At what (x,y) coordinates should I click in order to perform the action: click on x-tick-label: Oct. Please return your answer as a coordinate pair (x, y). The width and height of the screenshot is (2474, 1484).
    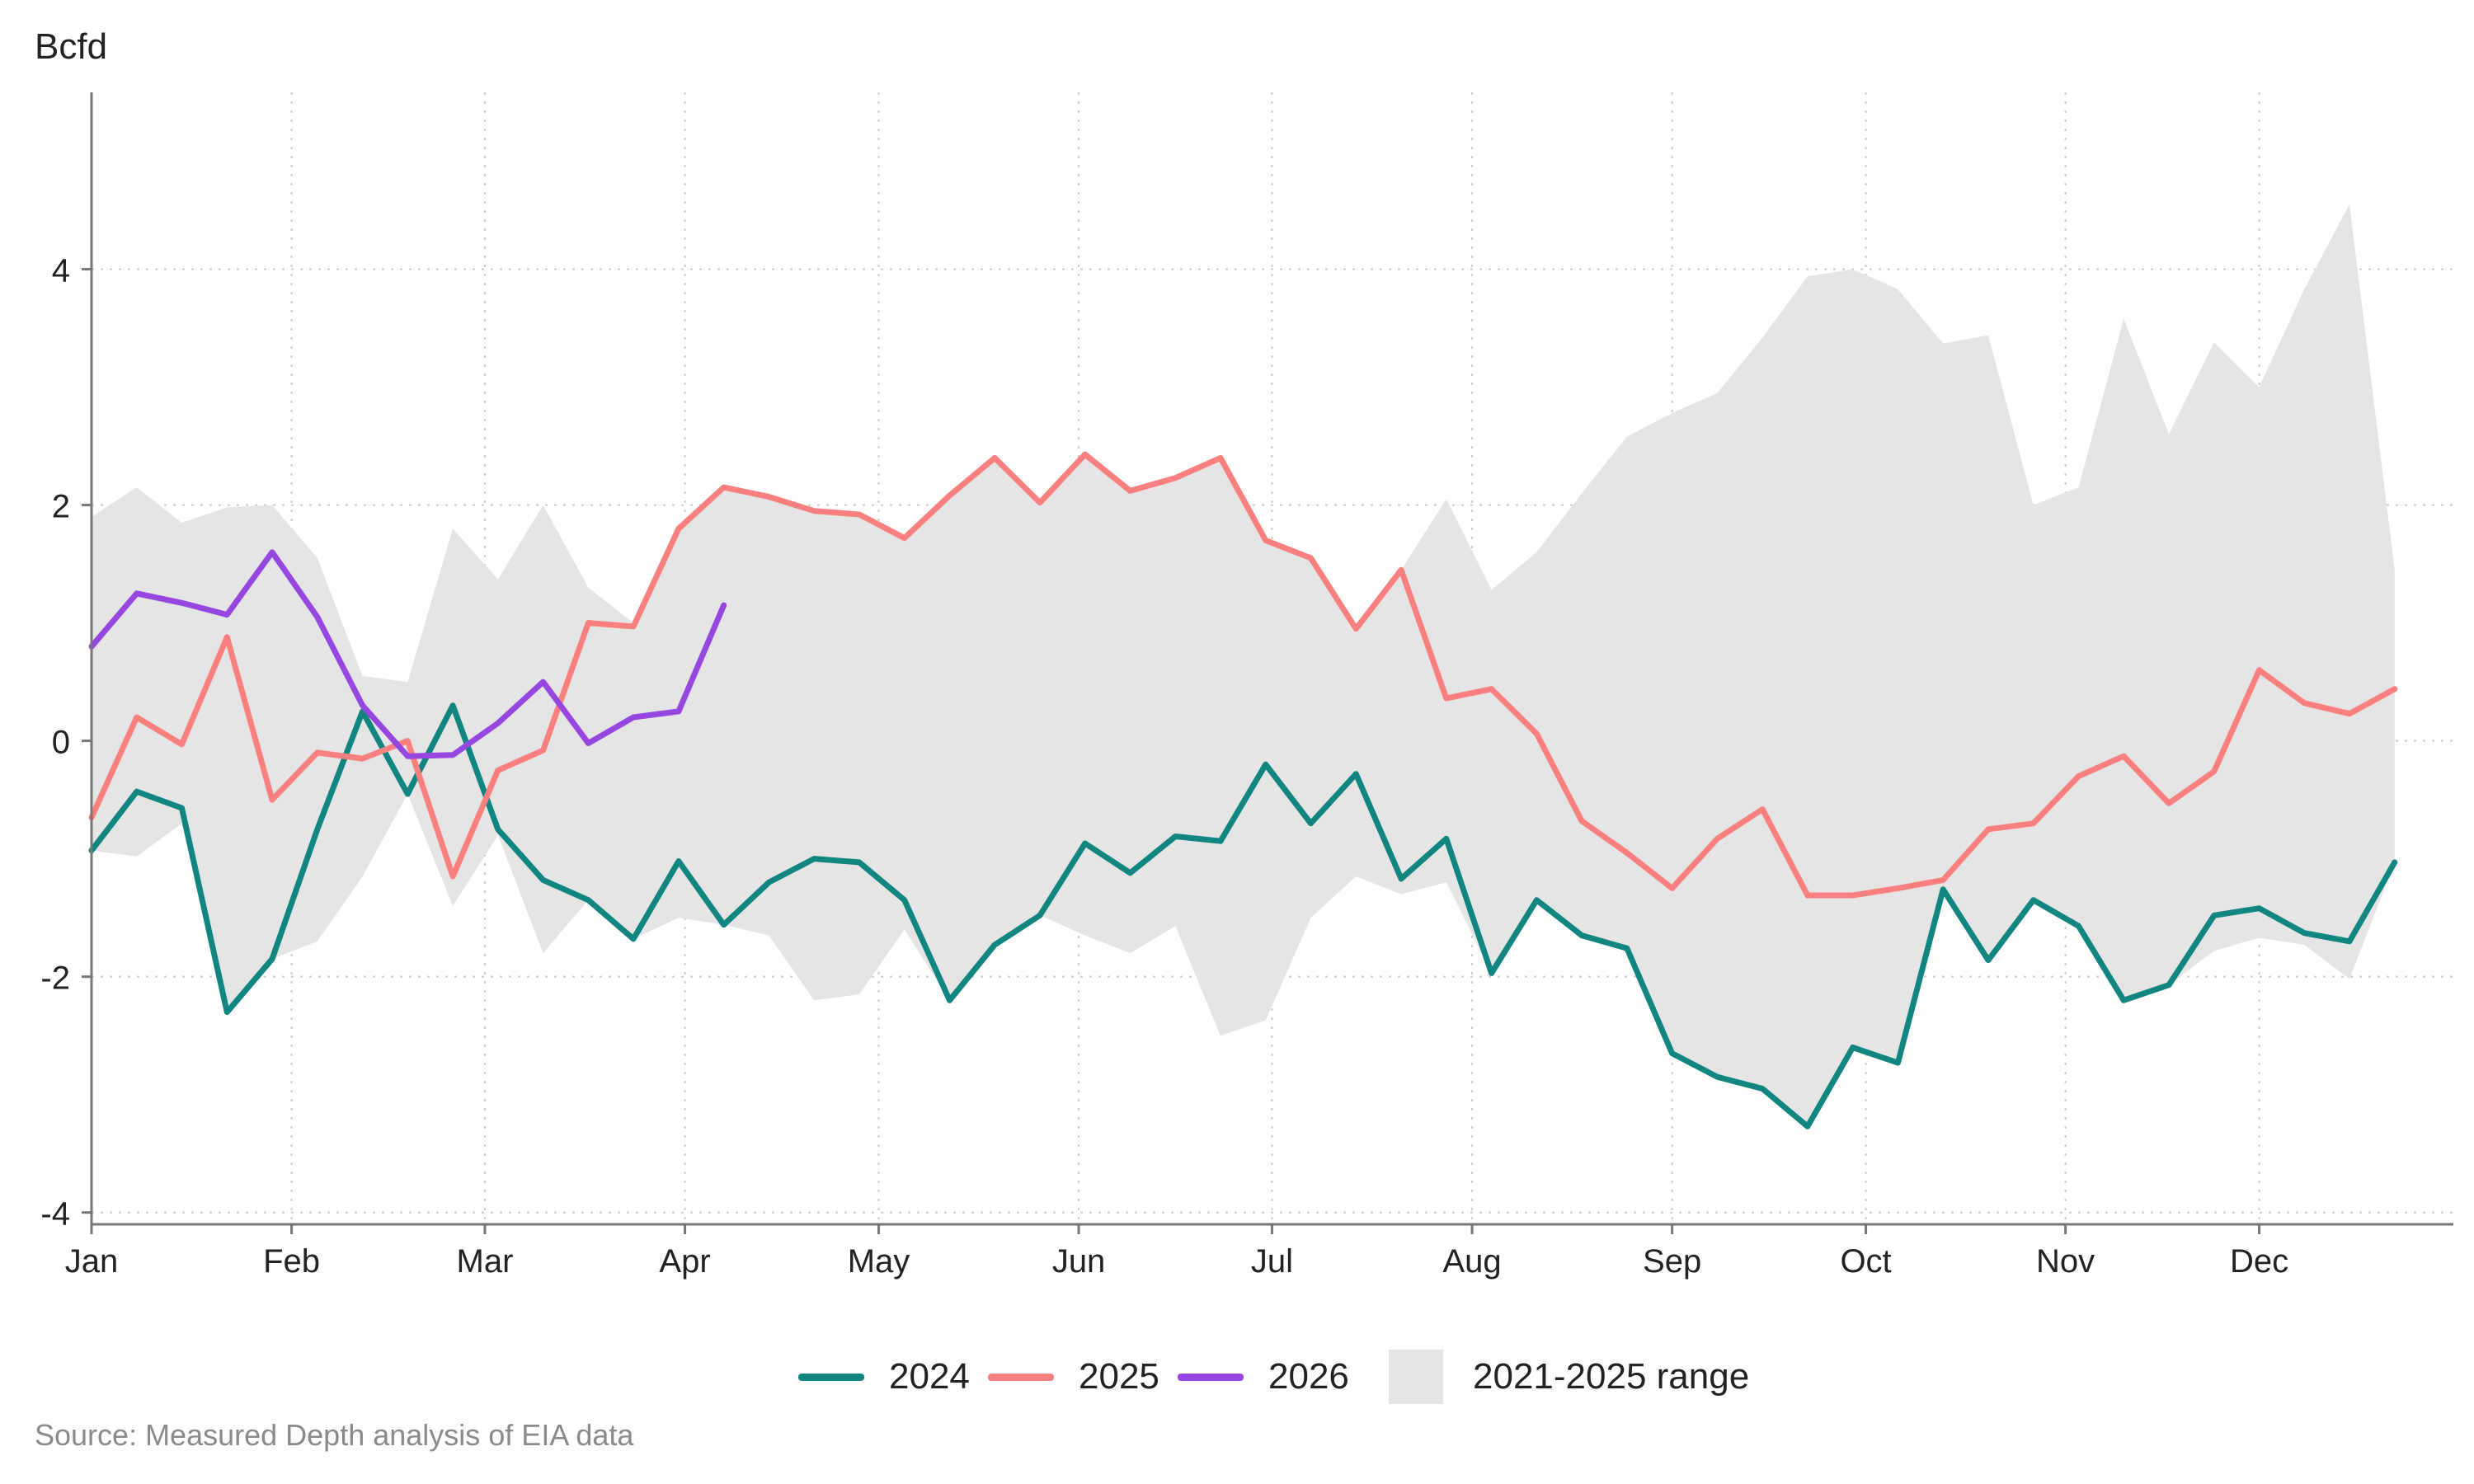
    Looking at the image, I should click on (1865, 1261).